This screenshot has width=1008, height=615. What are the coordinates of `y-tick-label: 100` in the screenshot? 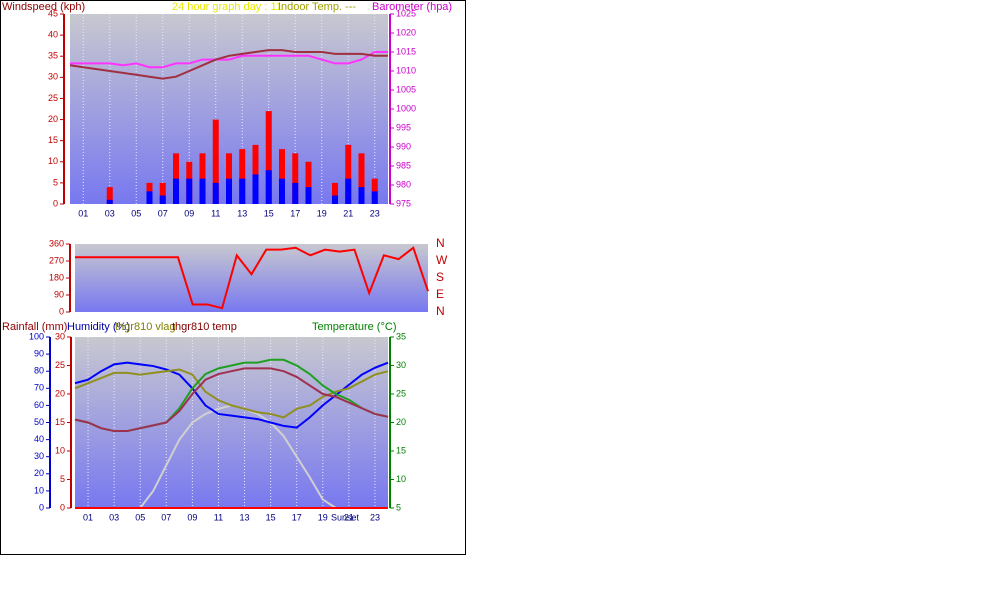 It's located at (36, 336).